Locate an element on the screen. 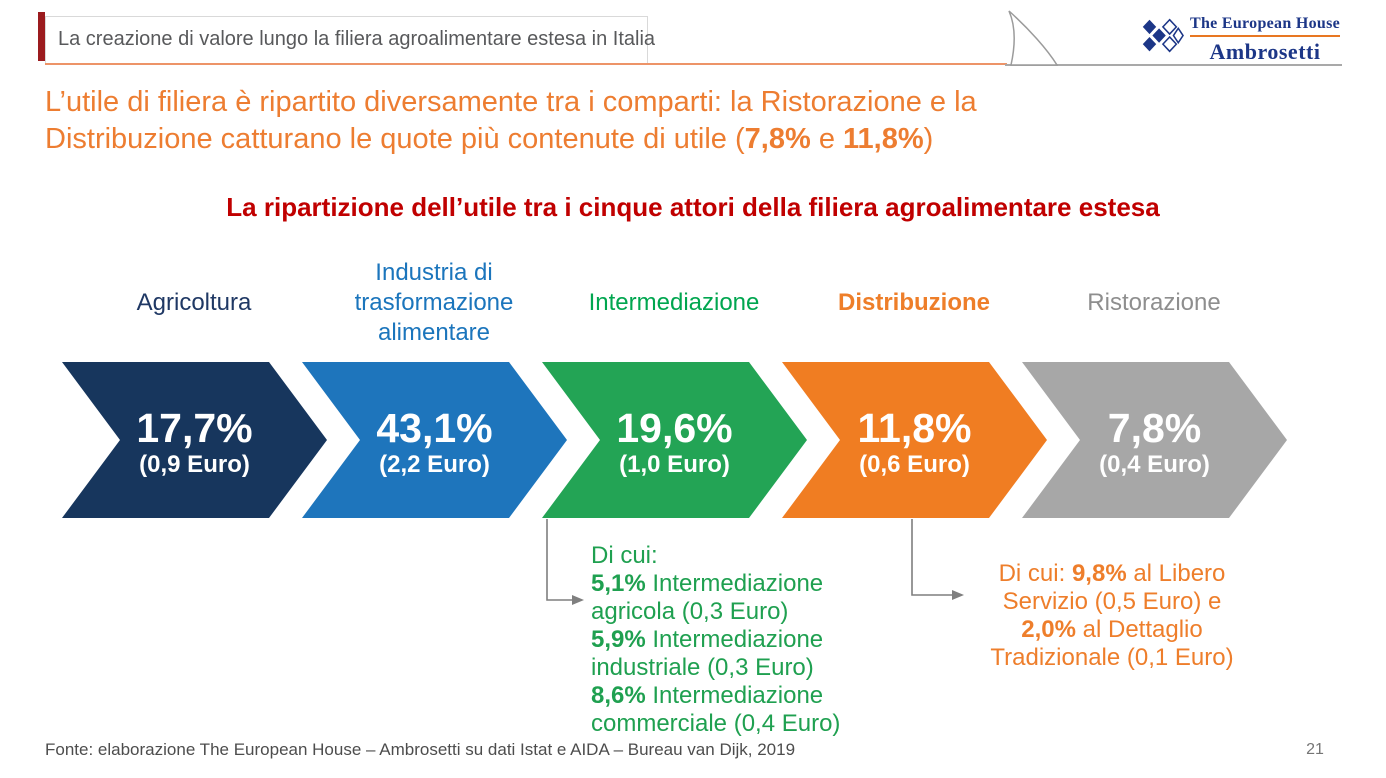 Image resolution: width=1386 pixels, height=778 pixels. chevron-pct: 7,8% is located at coordinates (1154, 428).